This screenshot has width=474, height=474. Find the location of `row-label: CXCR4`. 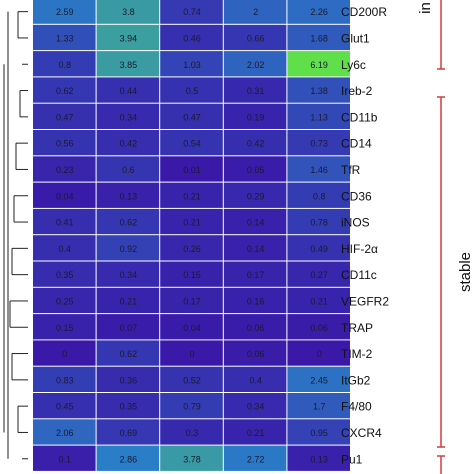

row-label: CXCR4 is located at coordinates (361, 433).